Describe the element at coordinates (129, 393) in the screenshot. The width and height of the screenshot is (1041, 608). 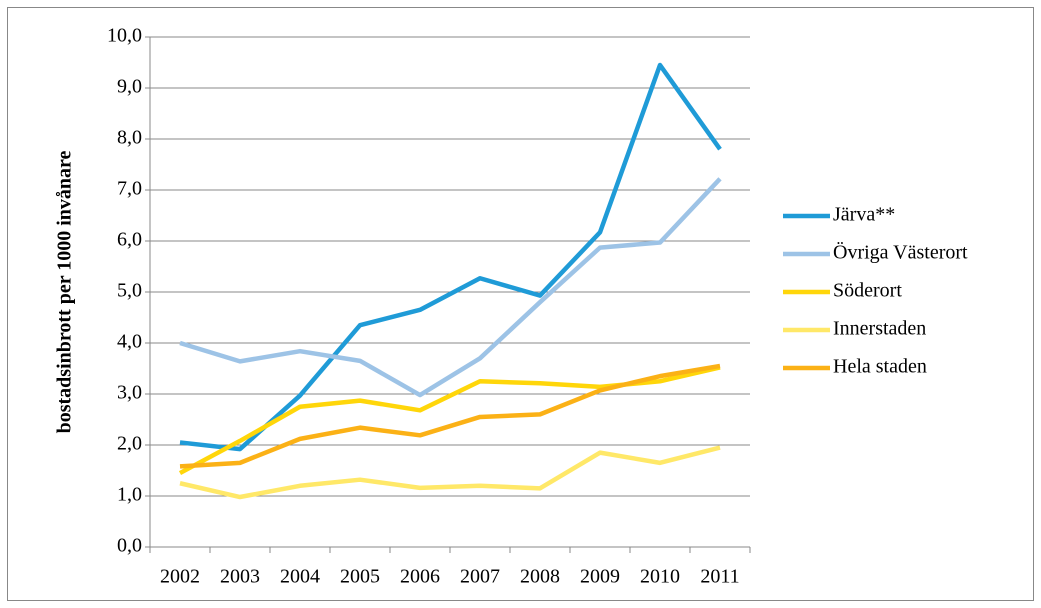
I see `y-tick-label: 3,0` at that location.